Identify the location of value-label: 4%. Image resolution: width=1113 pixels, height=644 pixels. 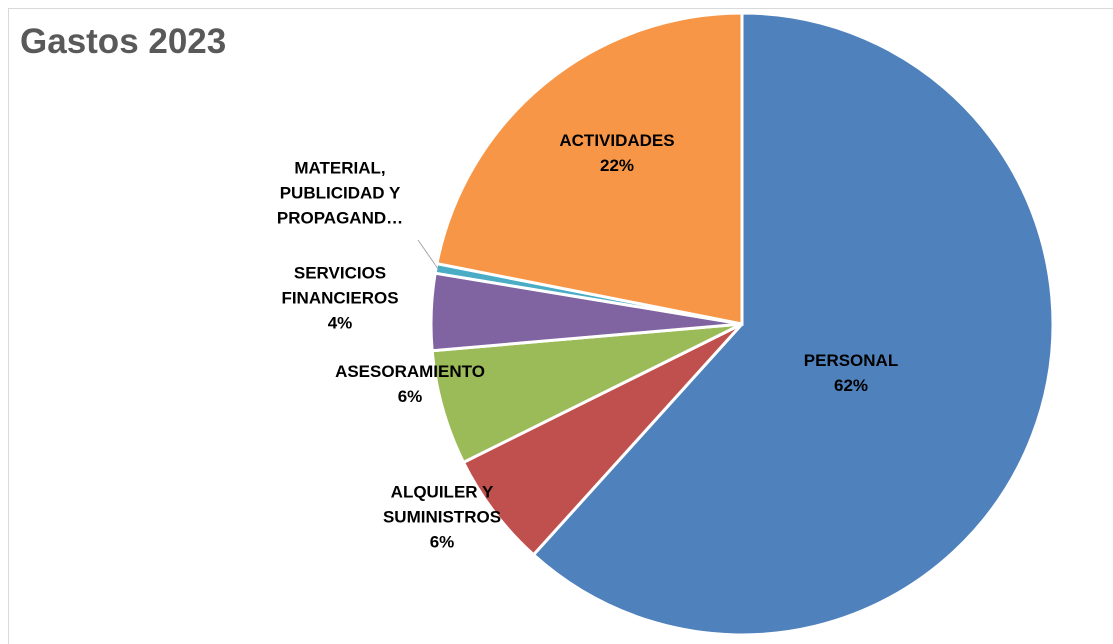
(340, 323).